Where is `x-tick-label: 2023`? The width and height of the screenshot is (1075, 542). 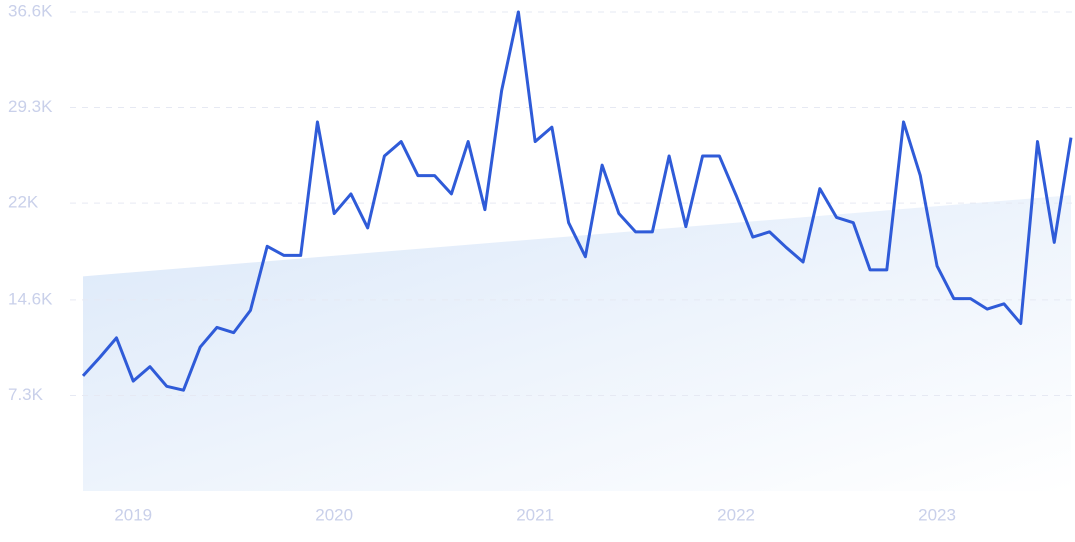 x-tick-label: 2023 is located at coordinates (937, 514).